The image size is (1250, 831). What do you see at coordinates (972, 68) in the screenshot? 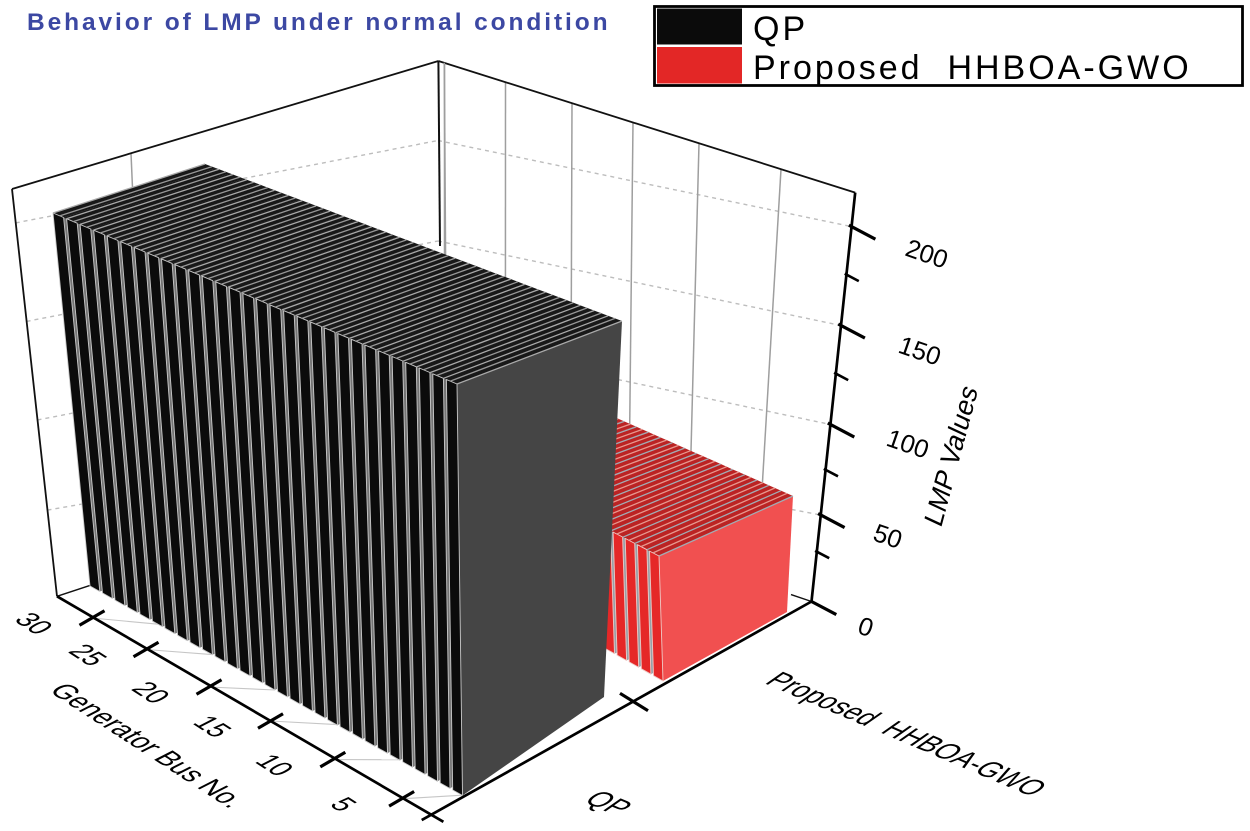
I see `svg-text: Proposed HHBOA-GWO` at bounding box center [972, 68].